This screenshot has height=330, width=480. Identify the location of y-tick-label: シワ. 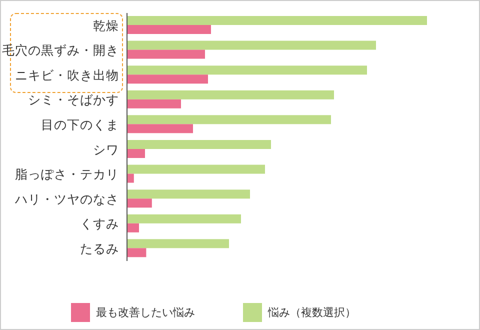
(106, 149).